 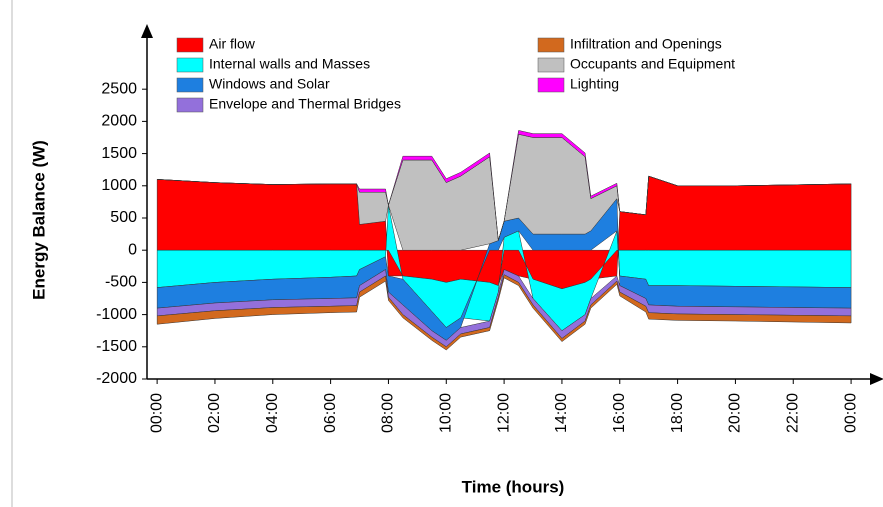 I want to click on y-tick-label: 1000, so click(x=119, y=185).